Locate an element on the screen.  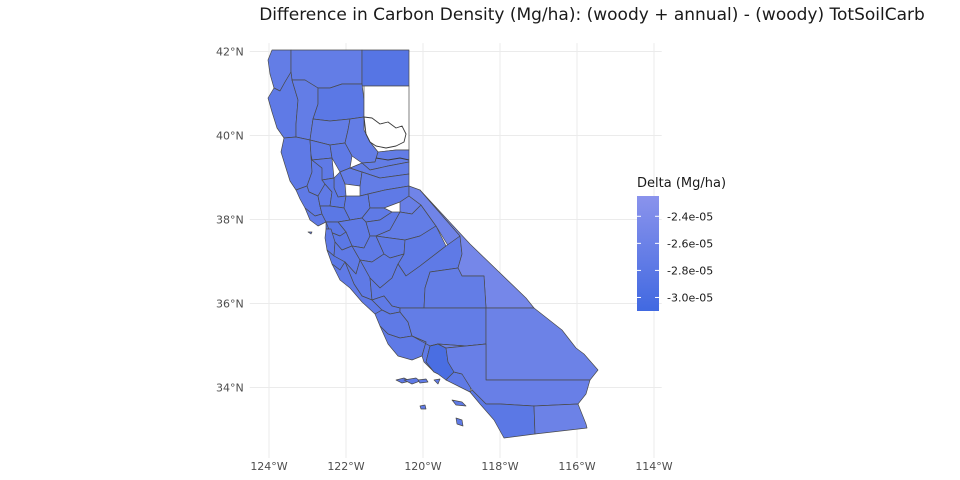
county-tulare is located at coordinates (455, 288).